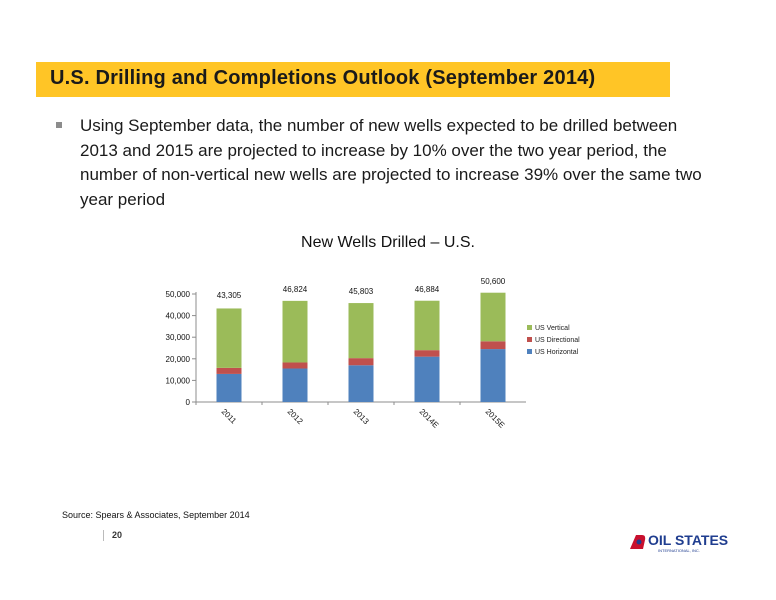 This screenshot has width=776, height=600. I want to click on legend-label: US Vertical, so click(552, 328).